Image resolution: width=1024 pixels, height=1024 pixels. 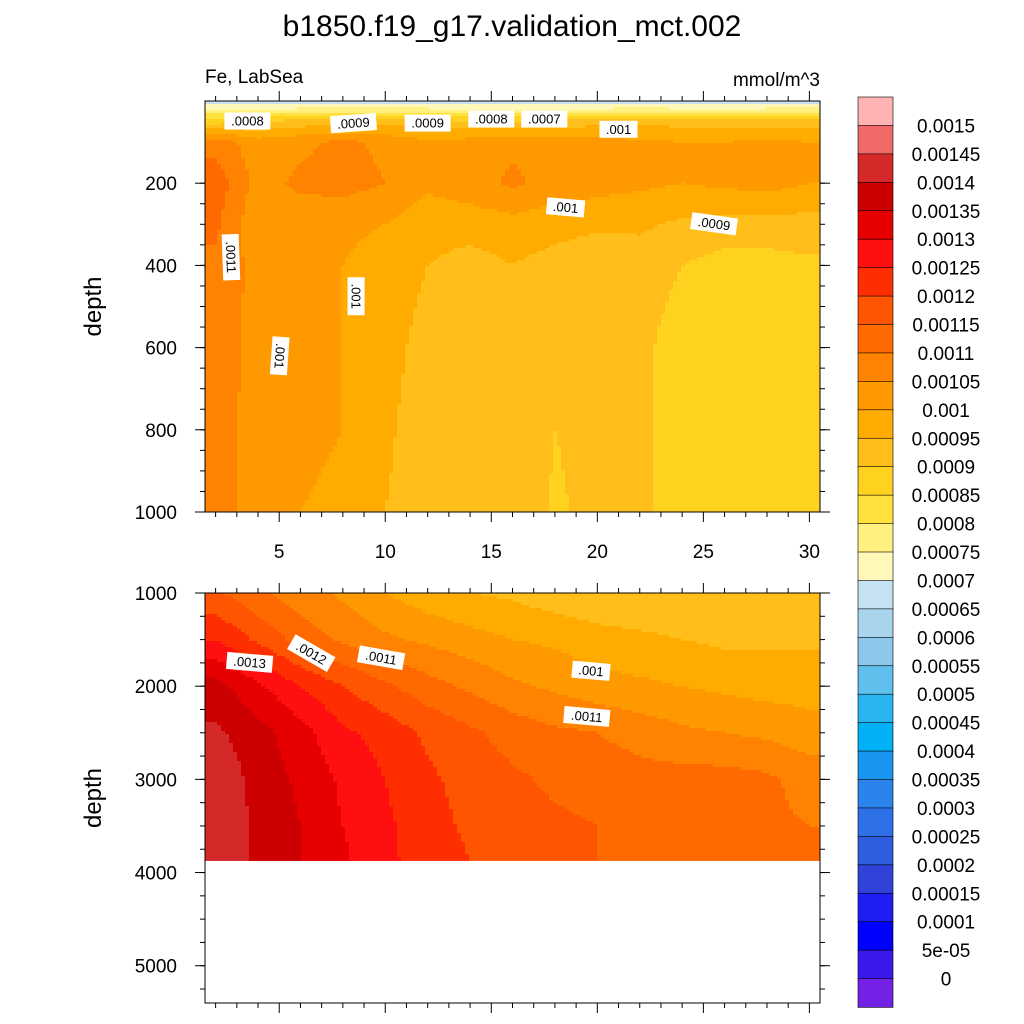 What do you see at coordinates (946, 496) in the screenshot?
I see `colorbar-label: 0.00085` at bounding box center [946, 496].